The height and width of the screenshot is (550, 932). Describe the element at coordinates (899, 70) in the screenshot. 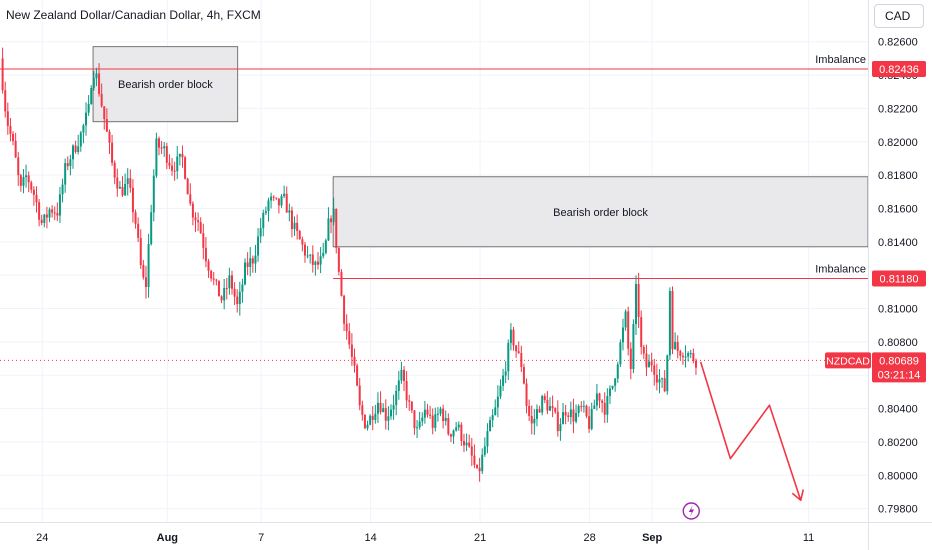

I see `level-price-label: 0.82436` at that location.